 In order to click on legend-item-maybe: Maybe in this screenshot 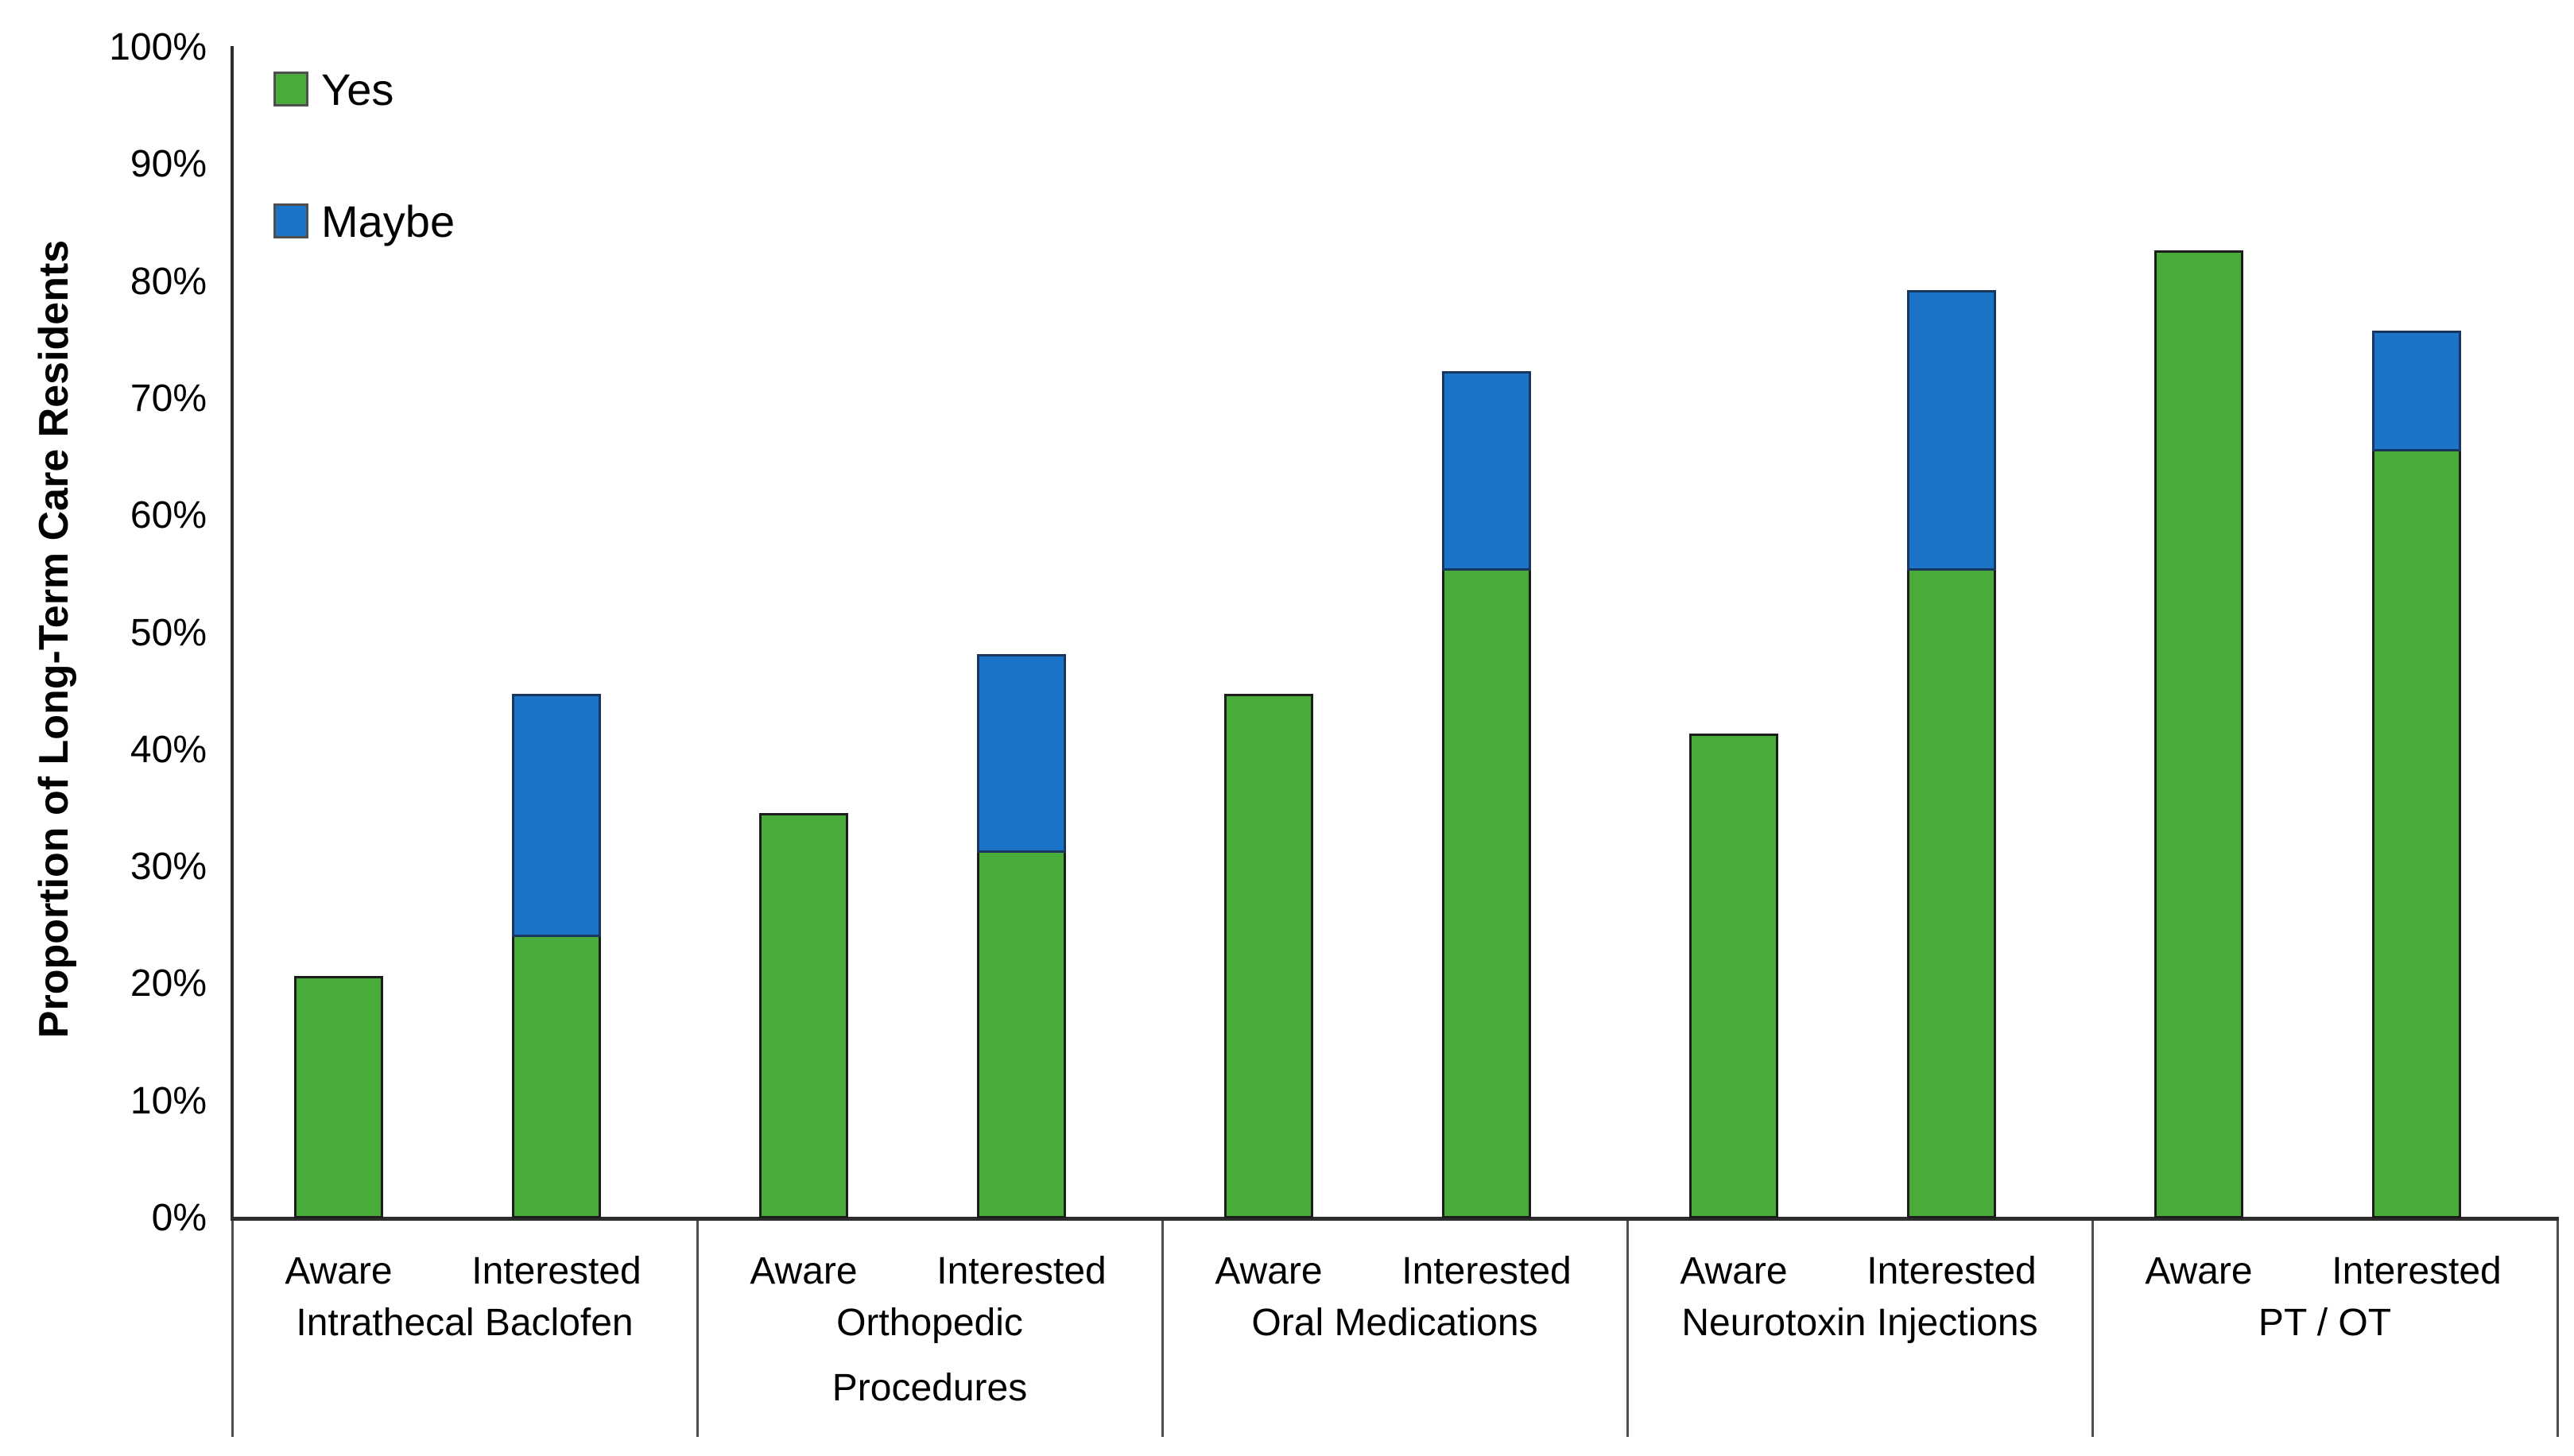, I will do `click(364, 221)`.